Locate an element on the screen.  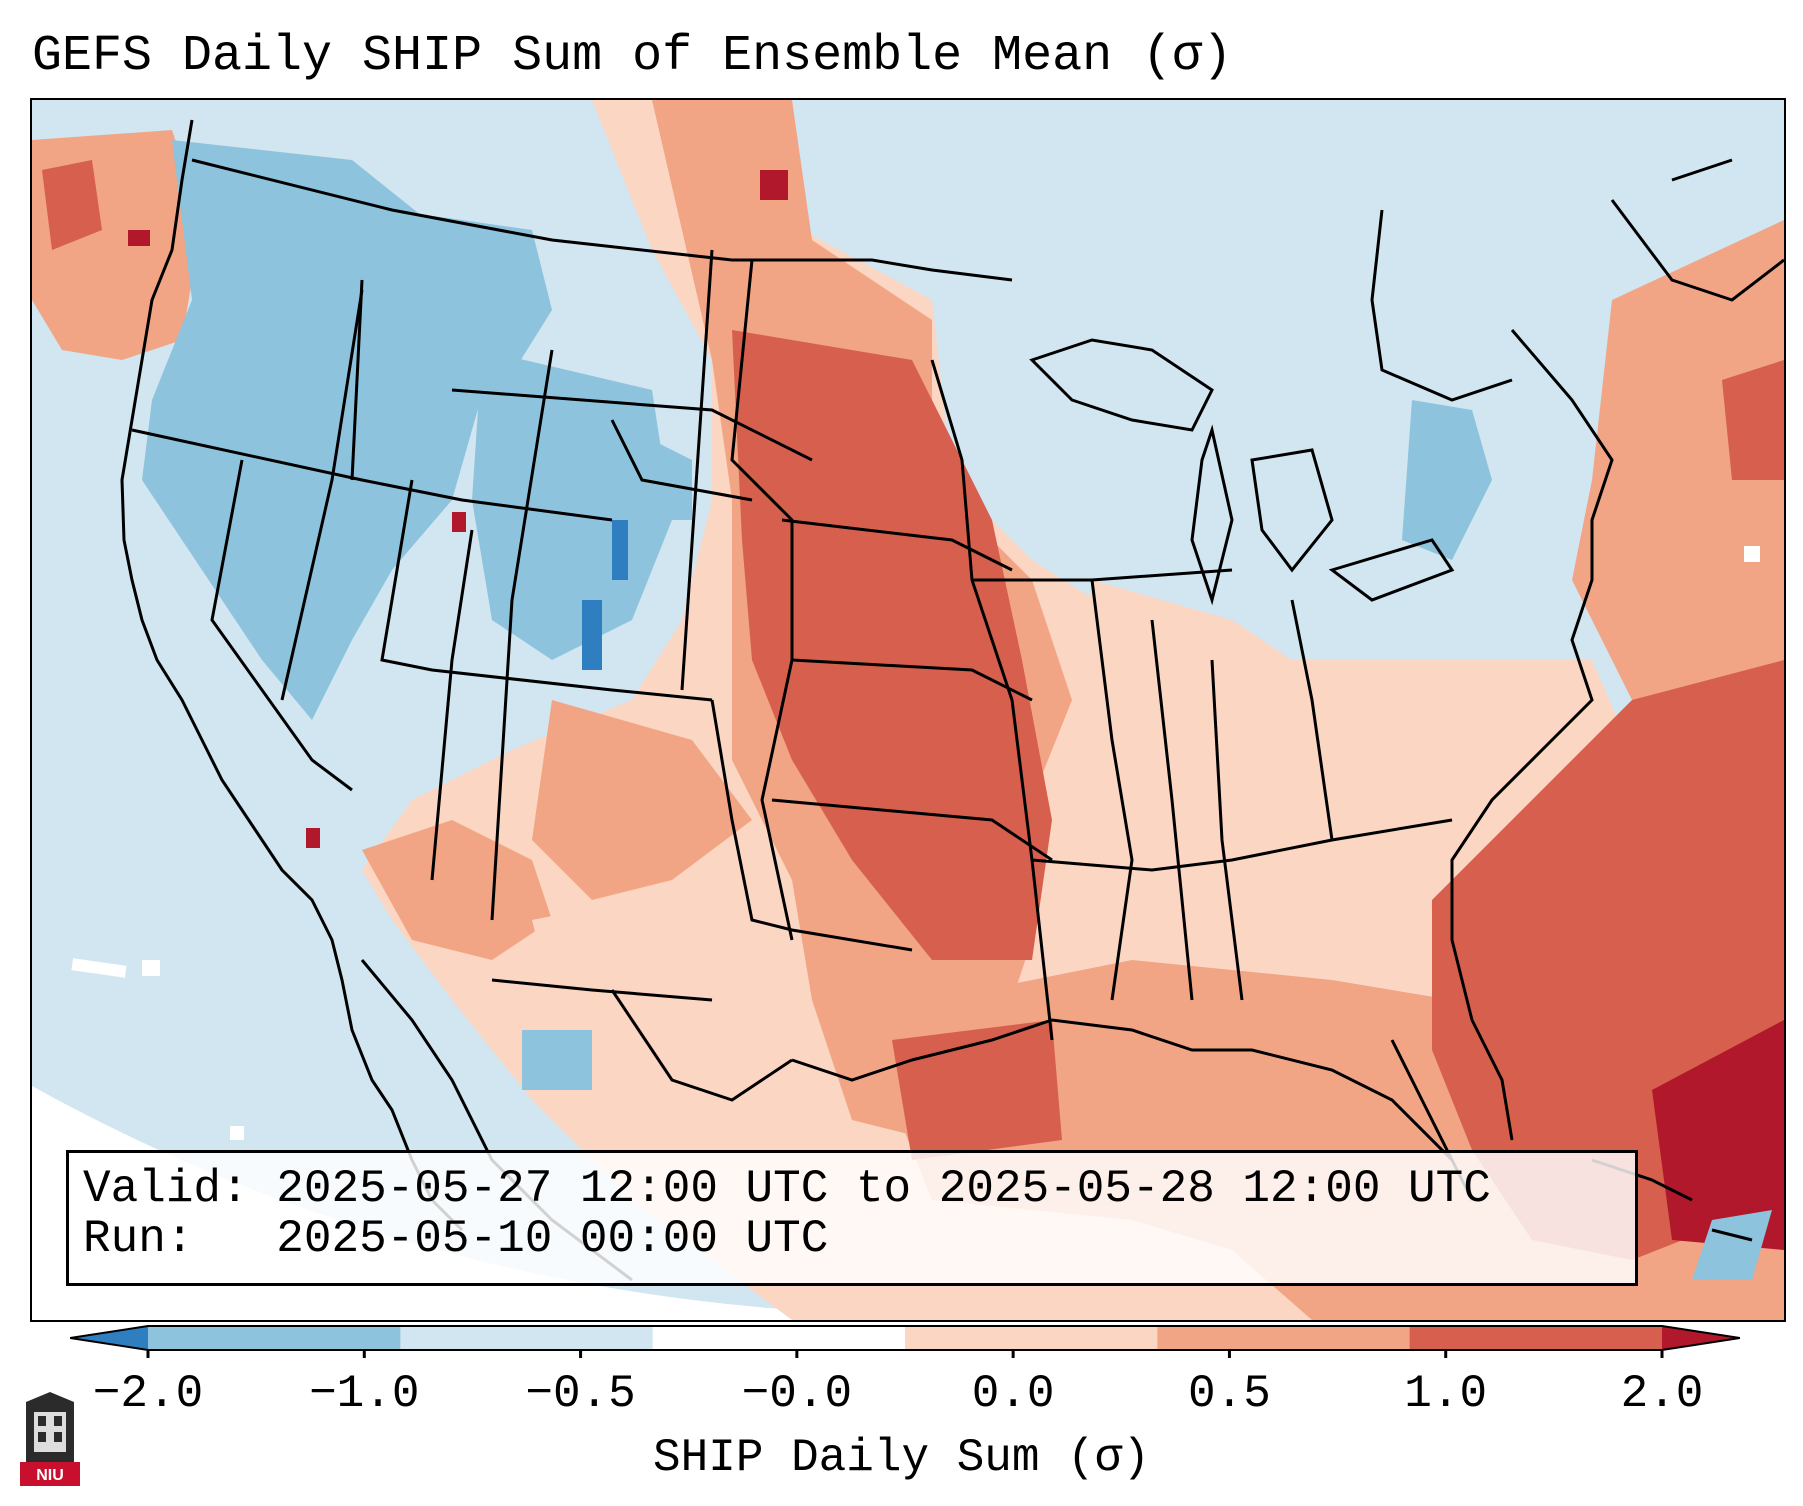
map-title: GEFS Daily SHIP Sum of Ensemble Mean (σ) is located at coordinates (632, 56).